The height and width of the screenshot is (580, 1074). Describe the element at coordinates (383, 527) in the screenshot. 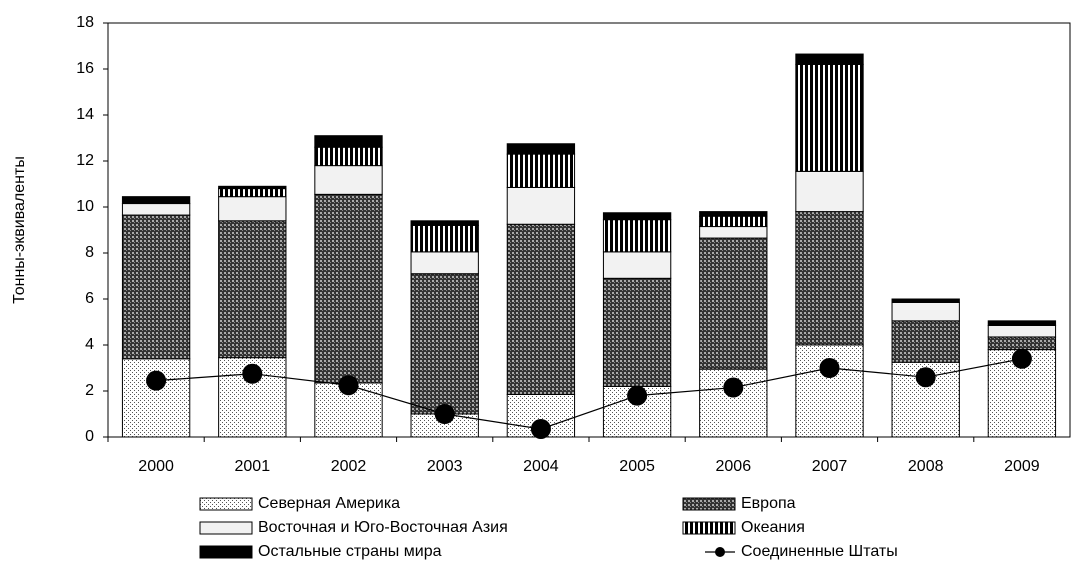

I see `legend-label: Восточная и Юго-Восточная Азия` at that location.